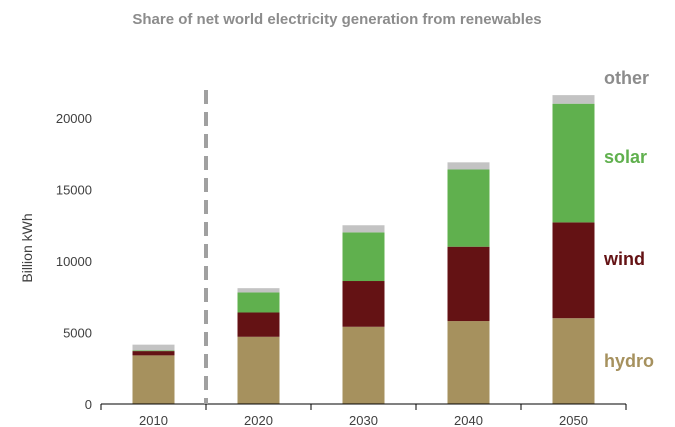  I want to click on bar-other-2040, so click(468, 166).